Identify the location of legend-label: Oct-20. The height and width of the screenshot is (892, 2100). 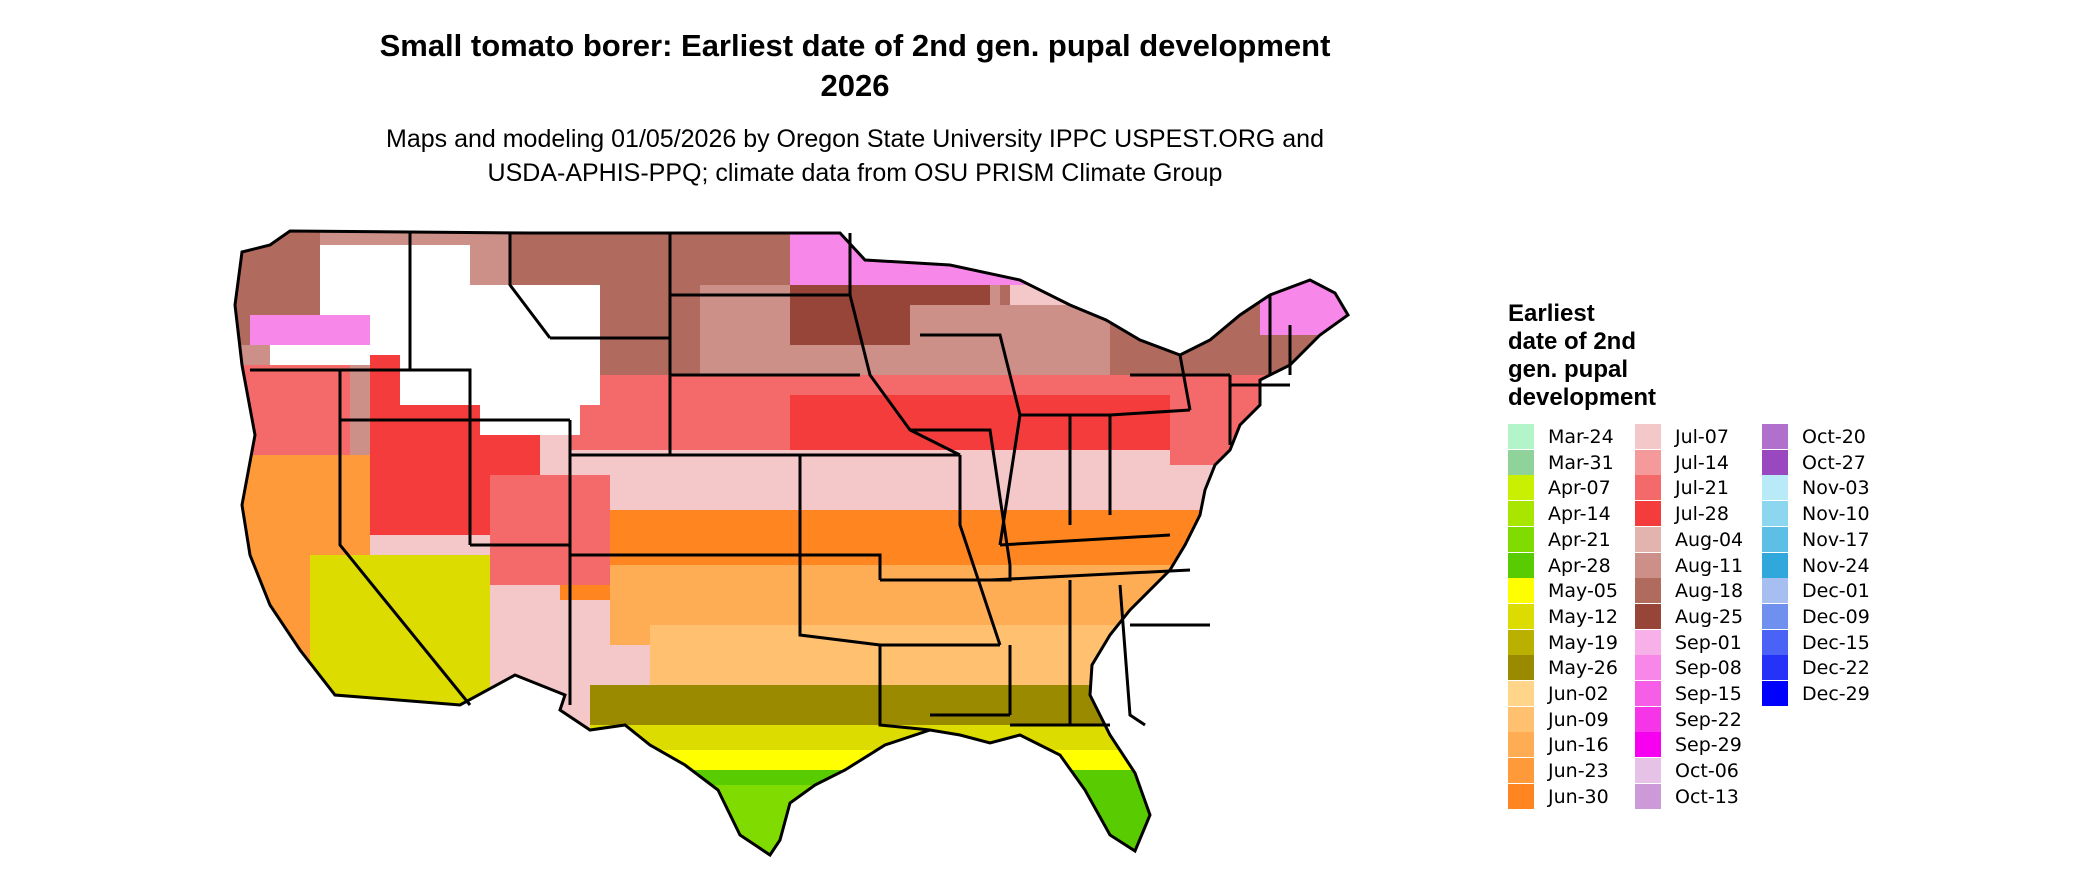
(1834, 437).